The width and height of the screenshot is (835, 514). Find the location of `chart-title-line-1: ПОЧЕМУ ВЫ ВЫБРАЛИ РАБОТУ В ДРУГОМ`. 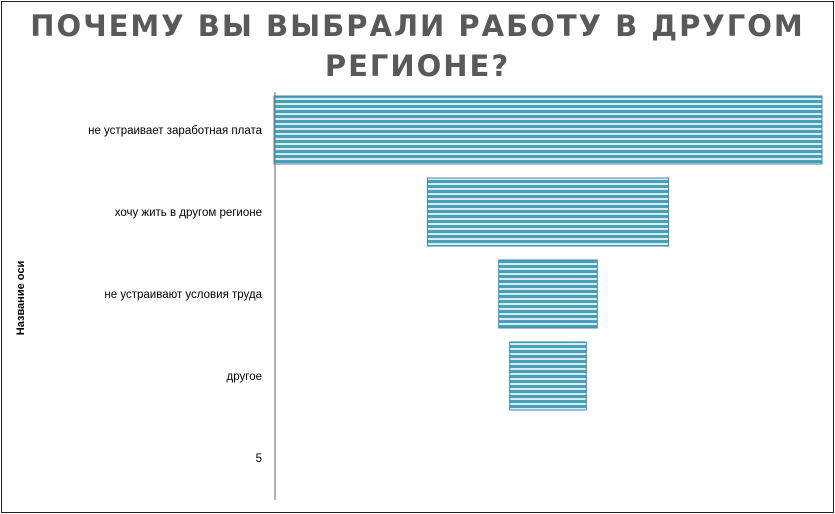

chart-title-line-1: ПОЧЕМУ ВЫ ВЫБРАЛИ РАБОТУ В ДРУГОМ is located at coordinates (417, 26).